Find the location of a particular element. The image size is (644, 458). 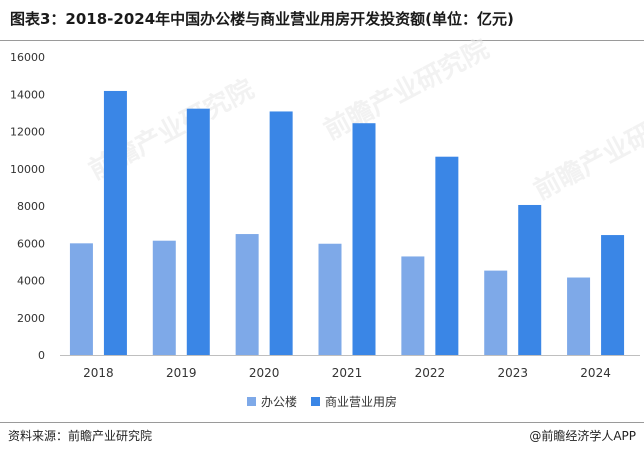

source-note: 资料来源：前瞻产业研究院 is located at coordinates (80, 436).